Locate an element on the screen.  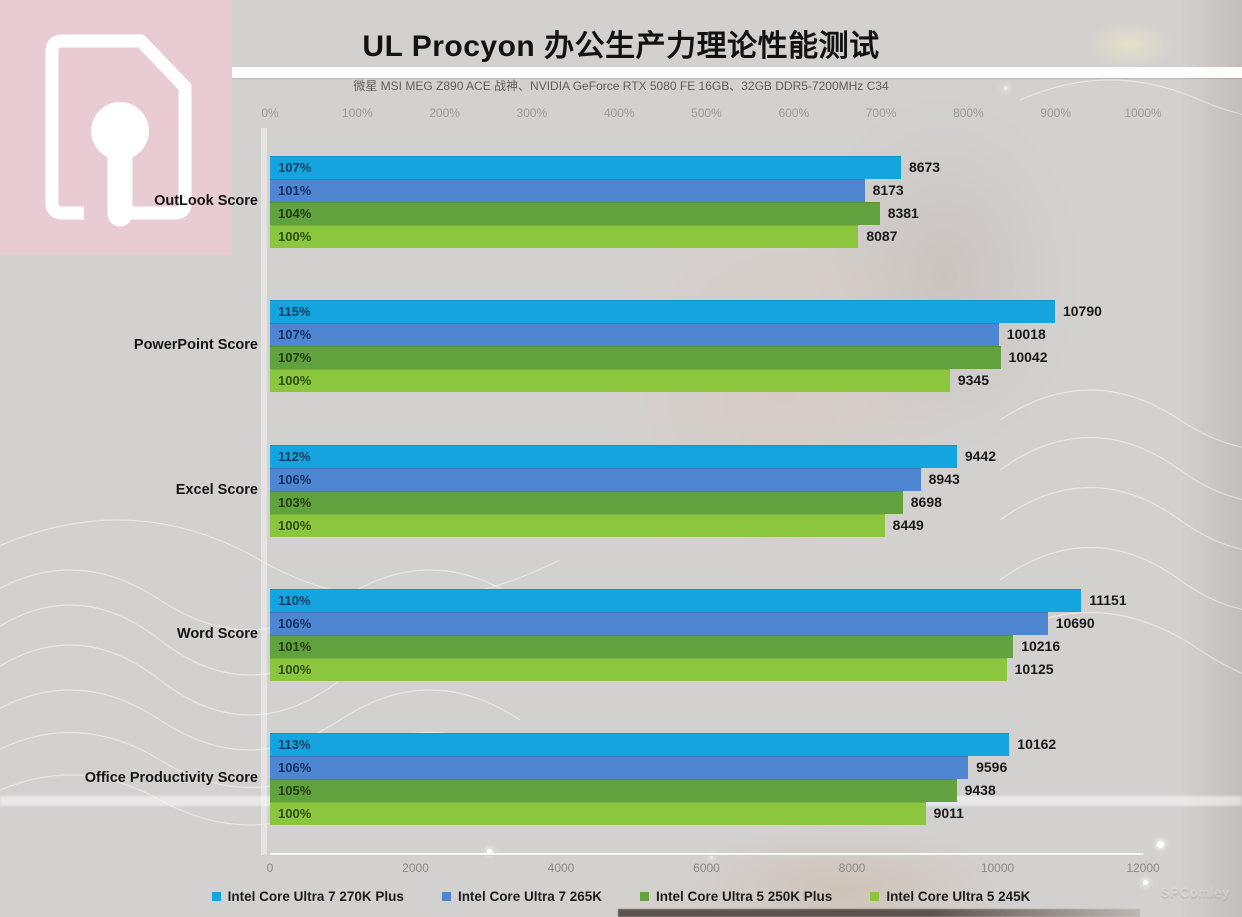
bar: 110% is located at coordinates (676, 600).